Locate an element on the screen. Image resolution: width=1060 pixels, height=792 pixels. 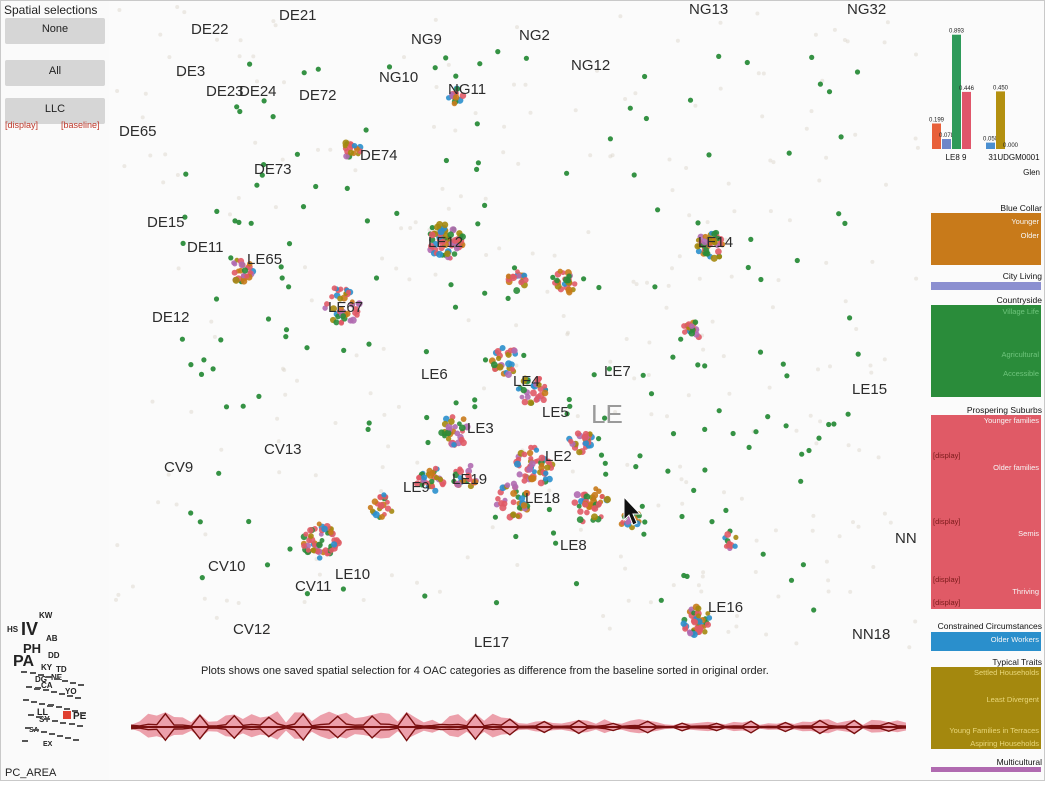
postcode-area-label: LE2 is located at coordinates (558, 456).